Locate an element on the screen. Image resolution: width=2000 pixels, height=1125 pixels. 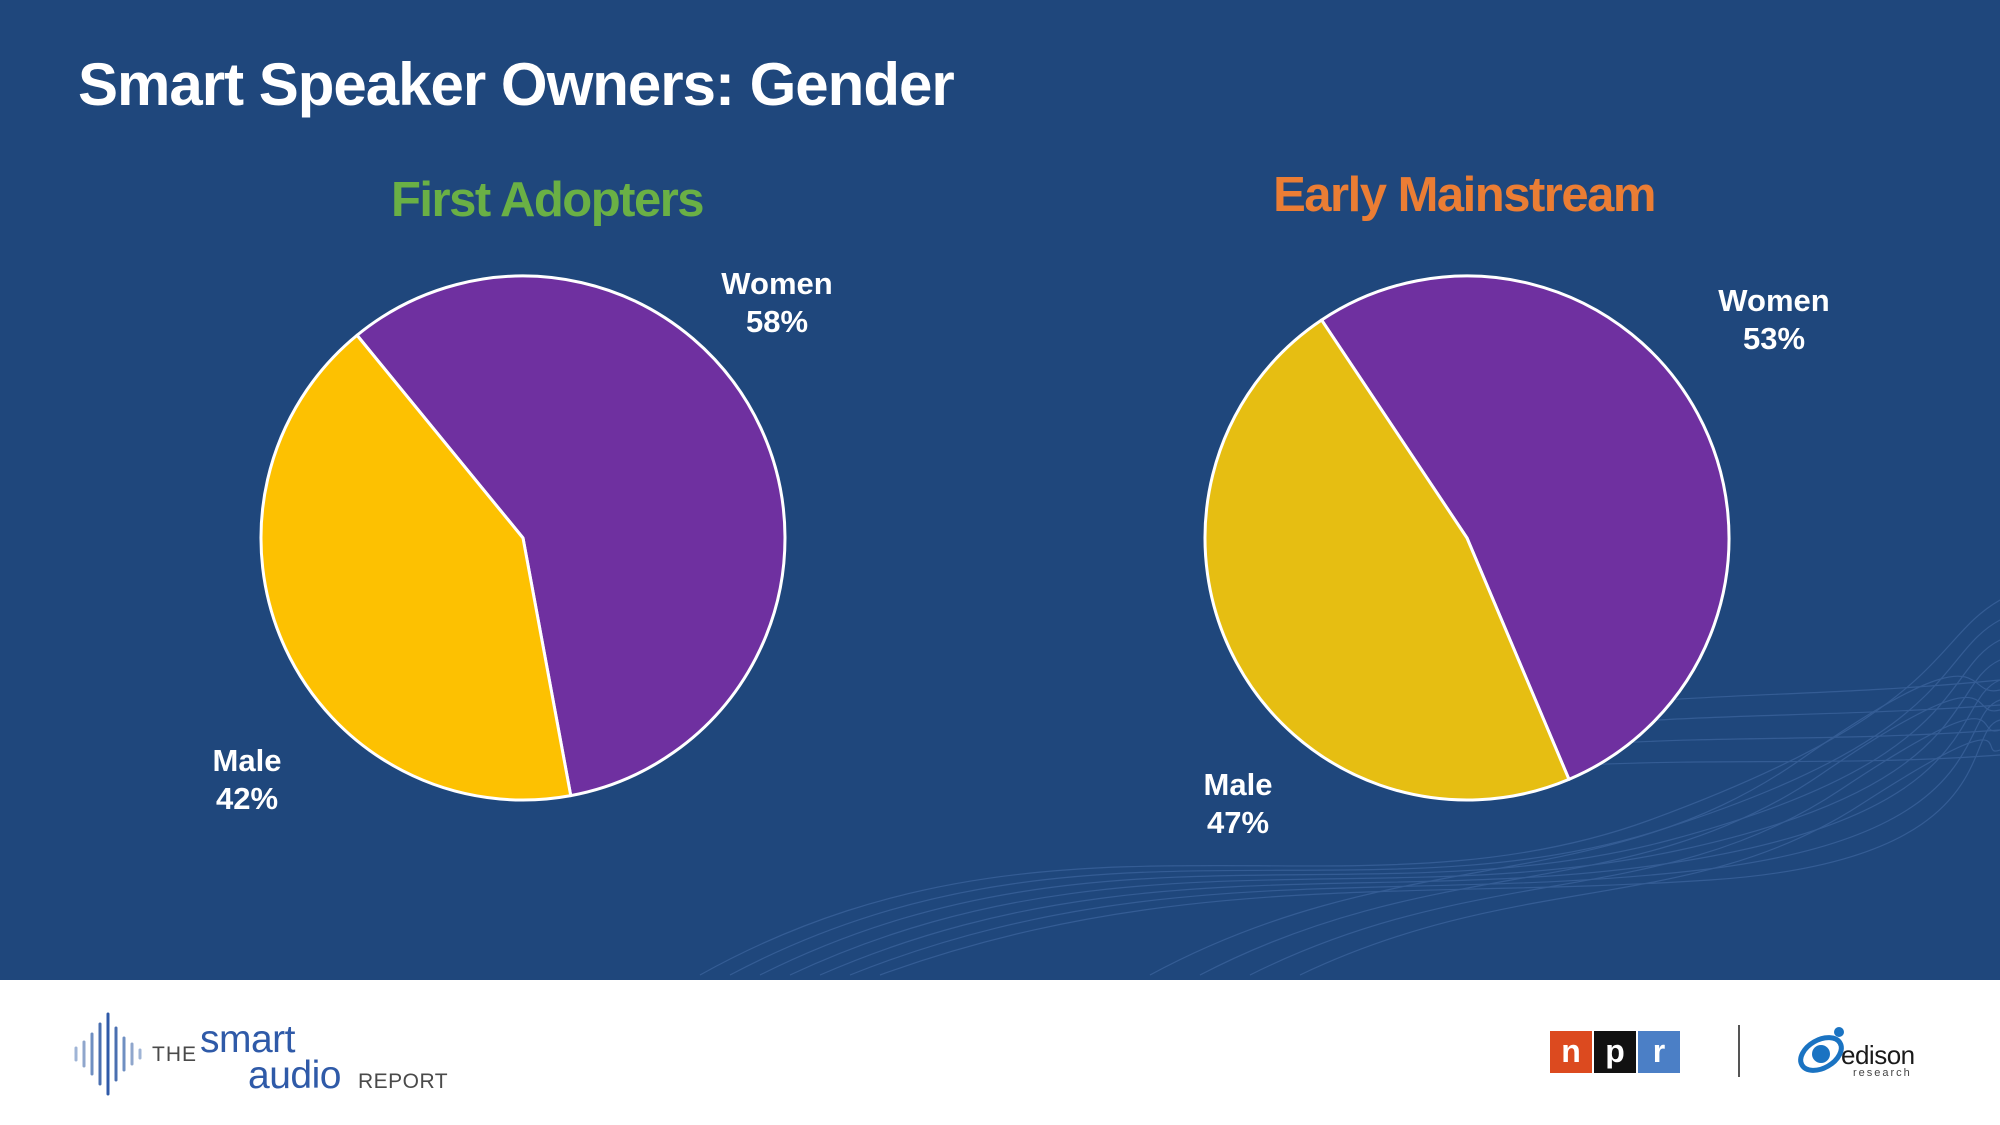
early-mainstream-male-slice is located at coordinates (1387, 560).